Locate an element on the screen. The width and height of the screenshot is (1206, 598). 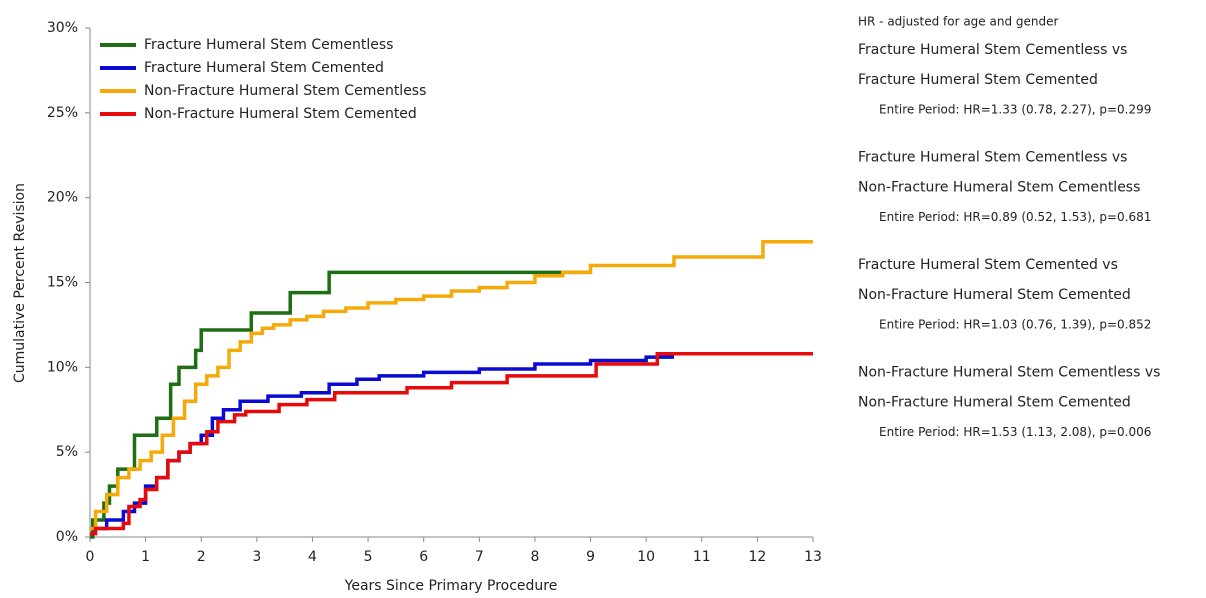
x-tick-label: 6 is located at coordinates (423, 557).